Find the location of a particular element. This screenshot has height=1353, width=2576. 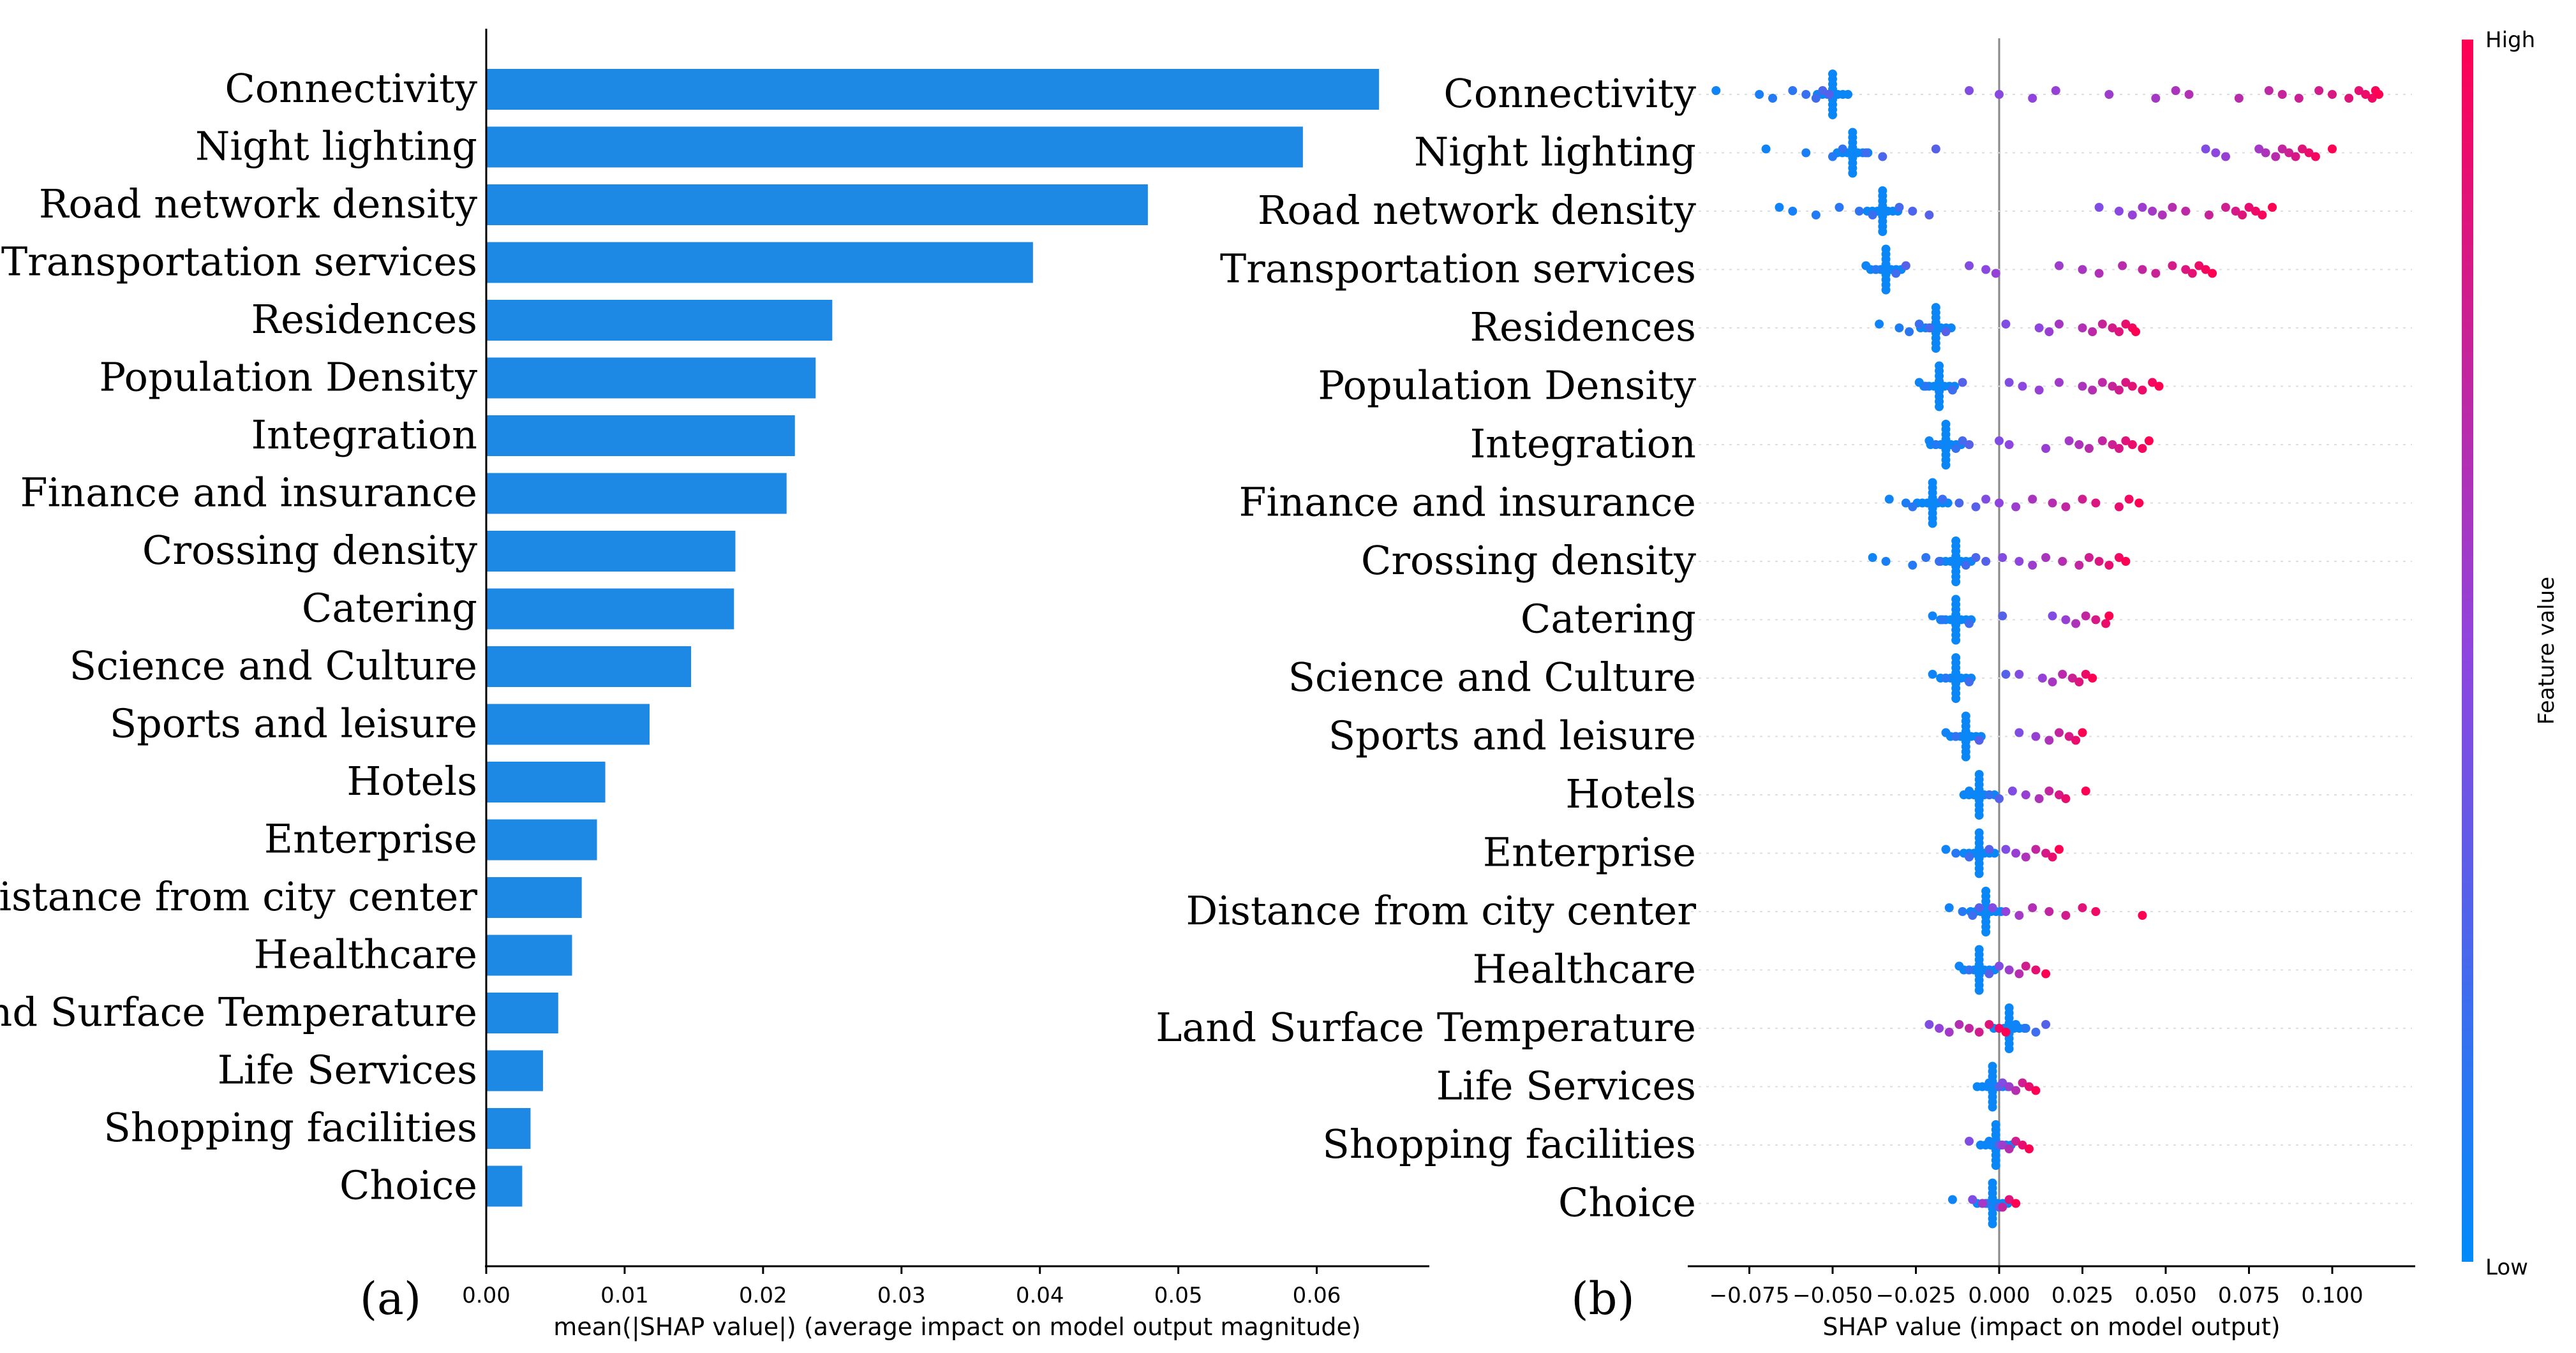

beeswarm-x-tick-label: 0.075 is located at coordinates (2249, 1295).